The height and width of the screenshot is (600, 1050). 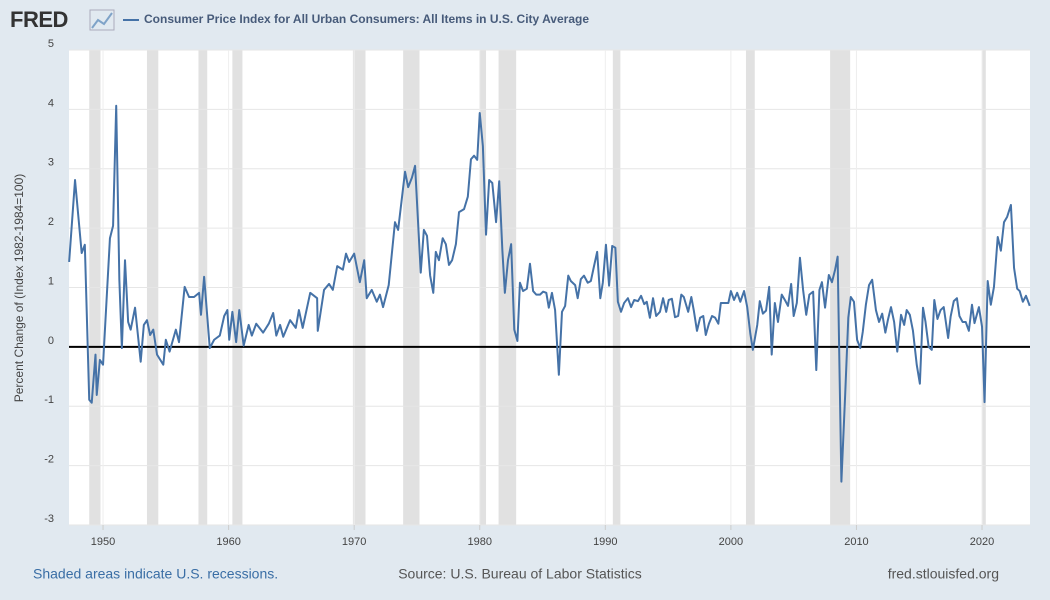 What do you see at coordinates (51, 341) in the screenshot?
I see `y-tick-label: 0` at bounding box center [51, 341].